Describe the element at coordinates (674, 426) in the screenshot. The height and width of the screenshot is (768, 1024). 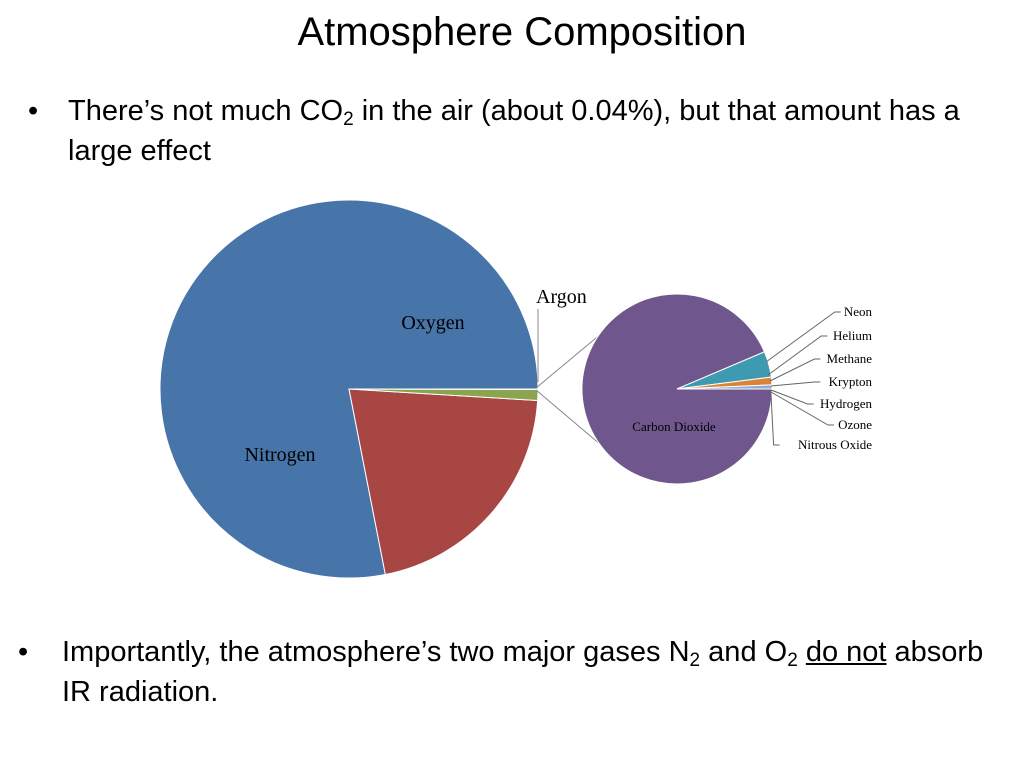
I see `label-carbon-dioxide: Carbon Dioxide` at that location.